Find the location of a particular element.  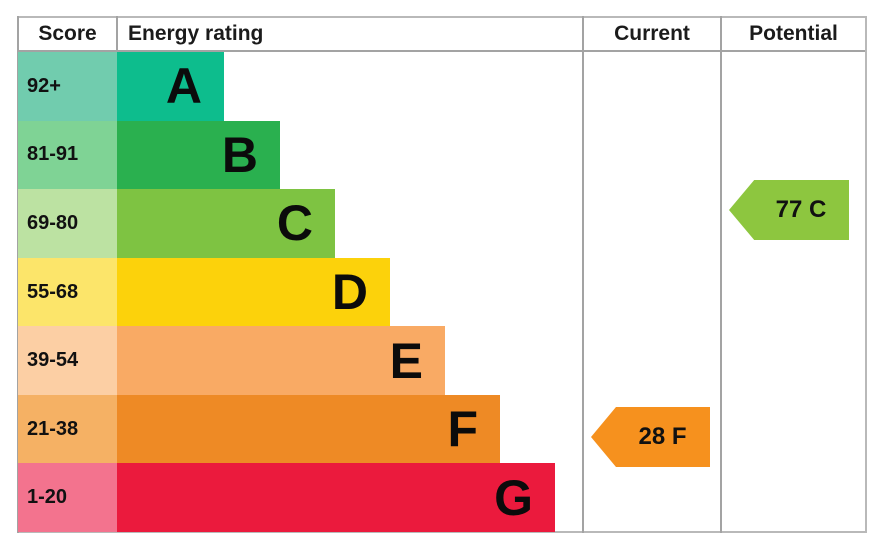

score-range-d: 55-68 is located at coordinates (67, 292).